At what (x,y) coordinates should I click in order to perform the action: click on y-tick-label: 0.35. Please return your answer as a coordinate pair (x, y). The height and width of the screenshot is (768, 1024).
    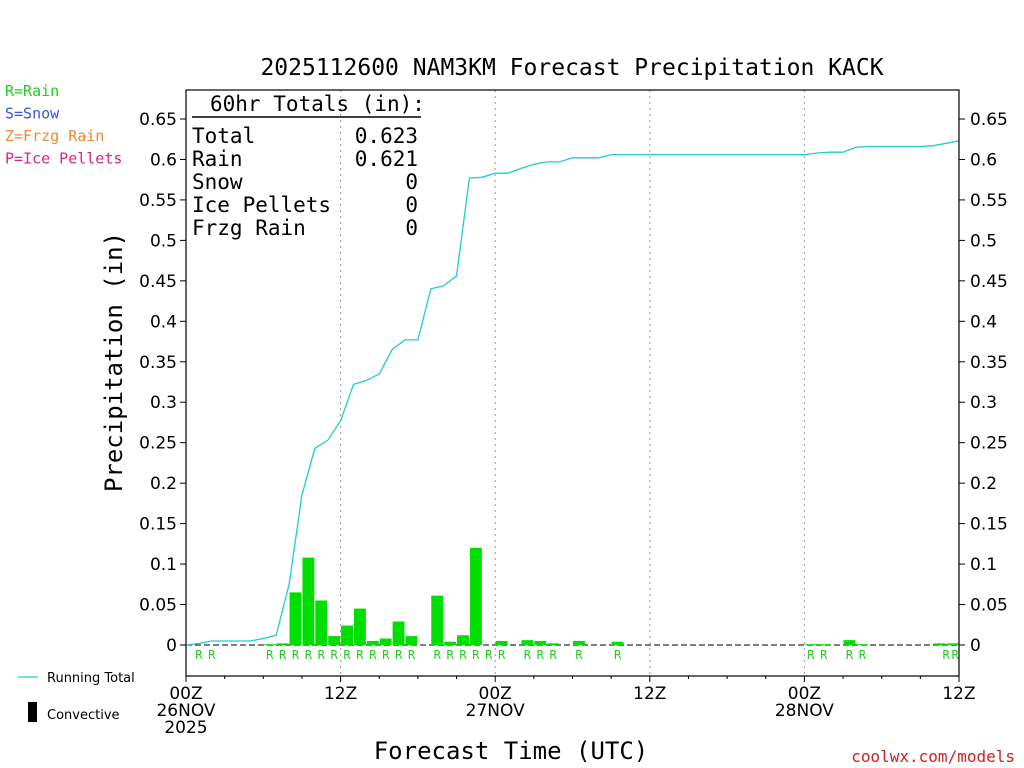
    Looking at the image, I should click on (158, 363).